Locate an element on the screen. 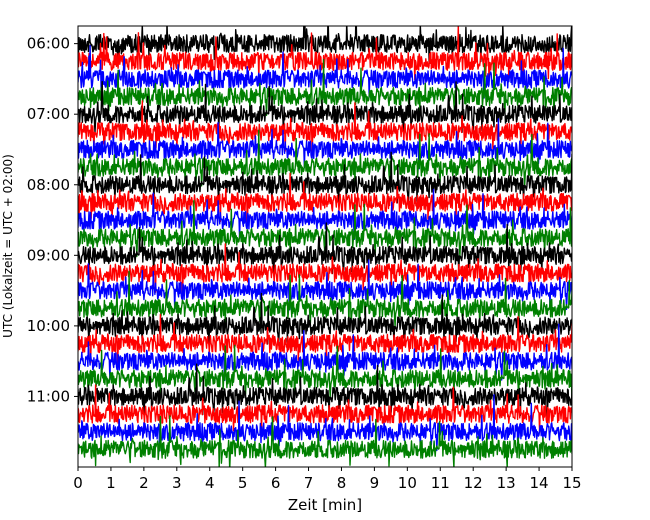 This screenshot has height=520, width=650. y-tick-label: 07:00 is located at coordinates (48, 114).